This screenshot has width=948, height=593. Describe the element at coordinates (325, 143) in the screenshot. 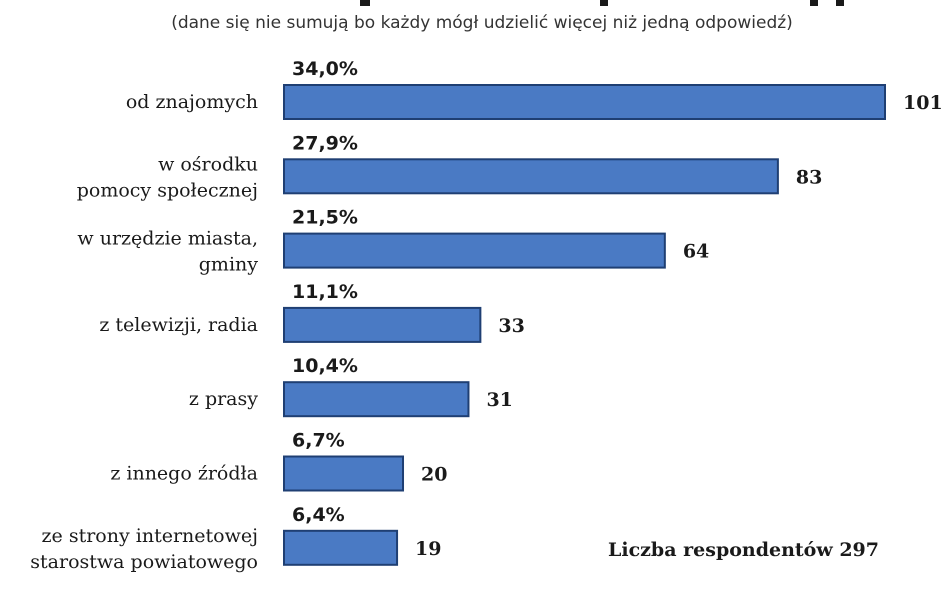

I see `percent-label-1: 27,9%` at that location.